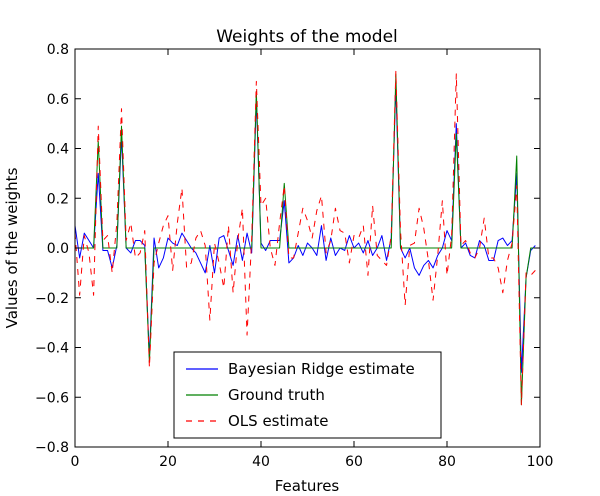 The height and width of the screenshot is (496, 600). Describe the element at coordinates (540, 462) in the screenshot. I see `x-tick-label: 100` at that location.